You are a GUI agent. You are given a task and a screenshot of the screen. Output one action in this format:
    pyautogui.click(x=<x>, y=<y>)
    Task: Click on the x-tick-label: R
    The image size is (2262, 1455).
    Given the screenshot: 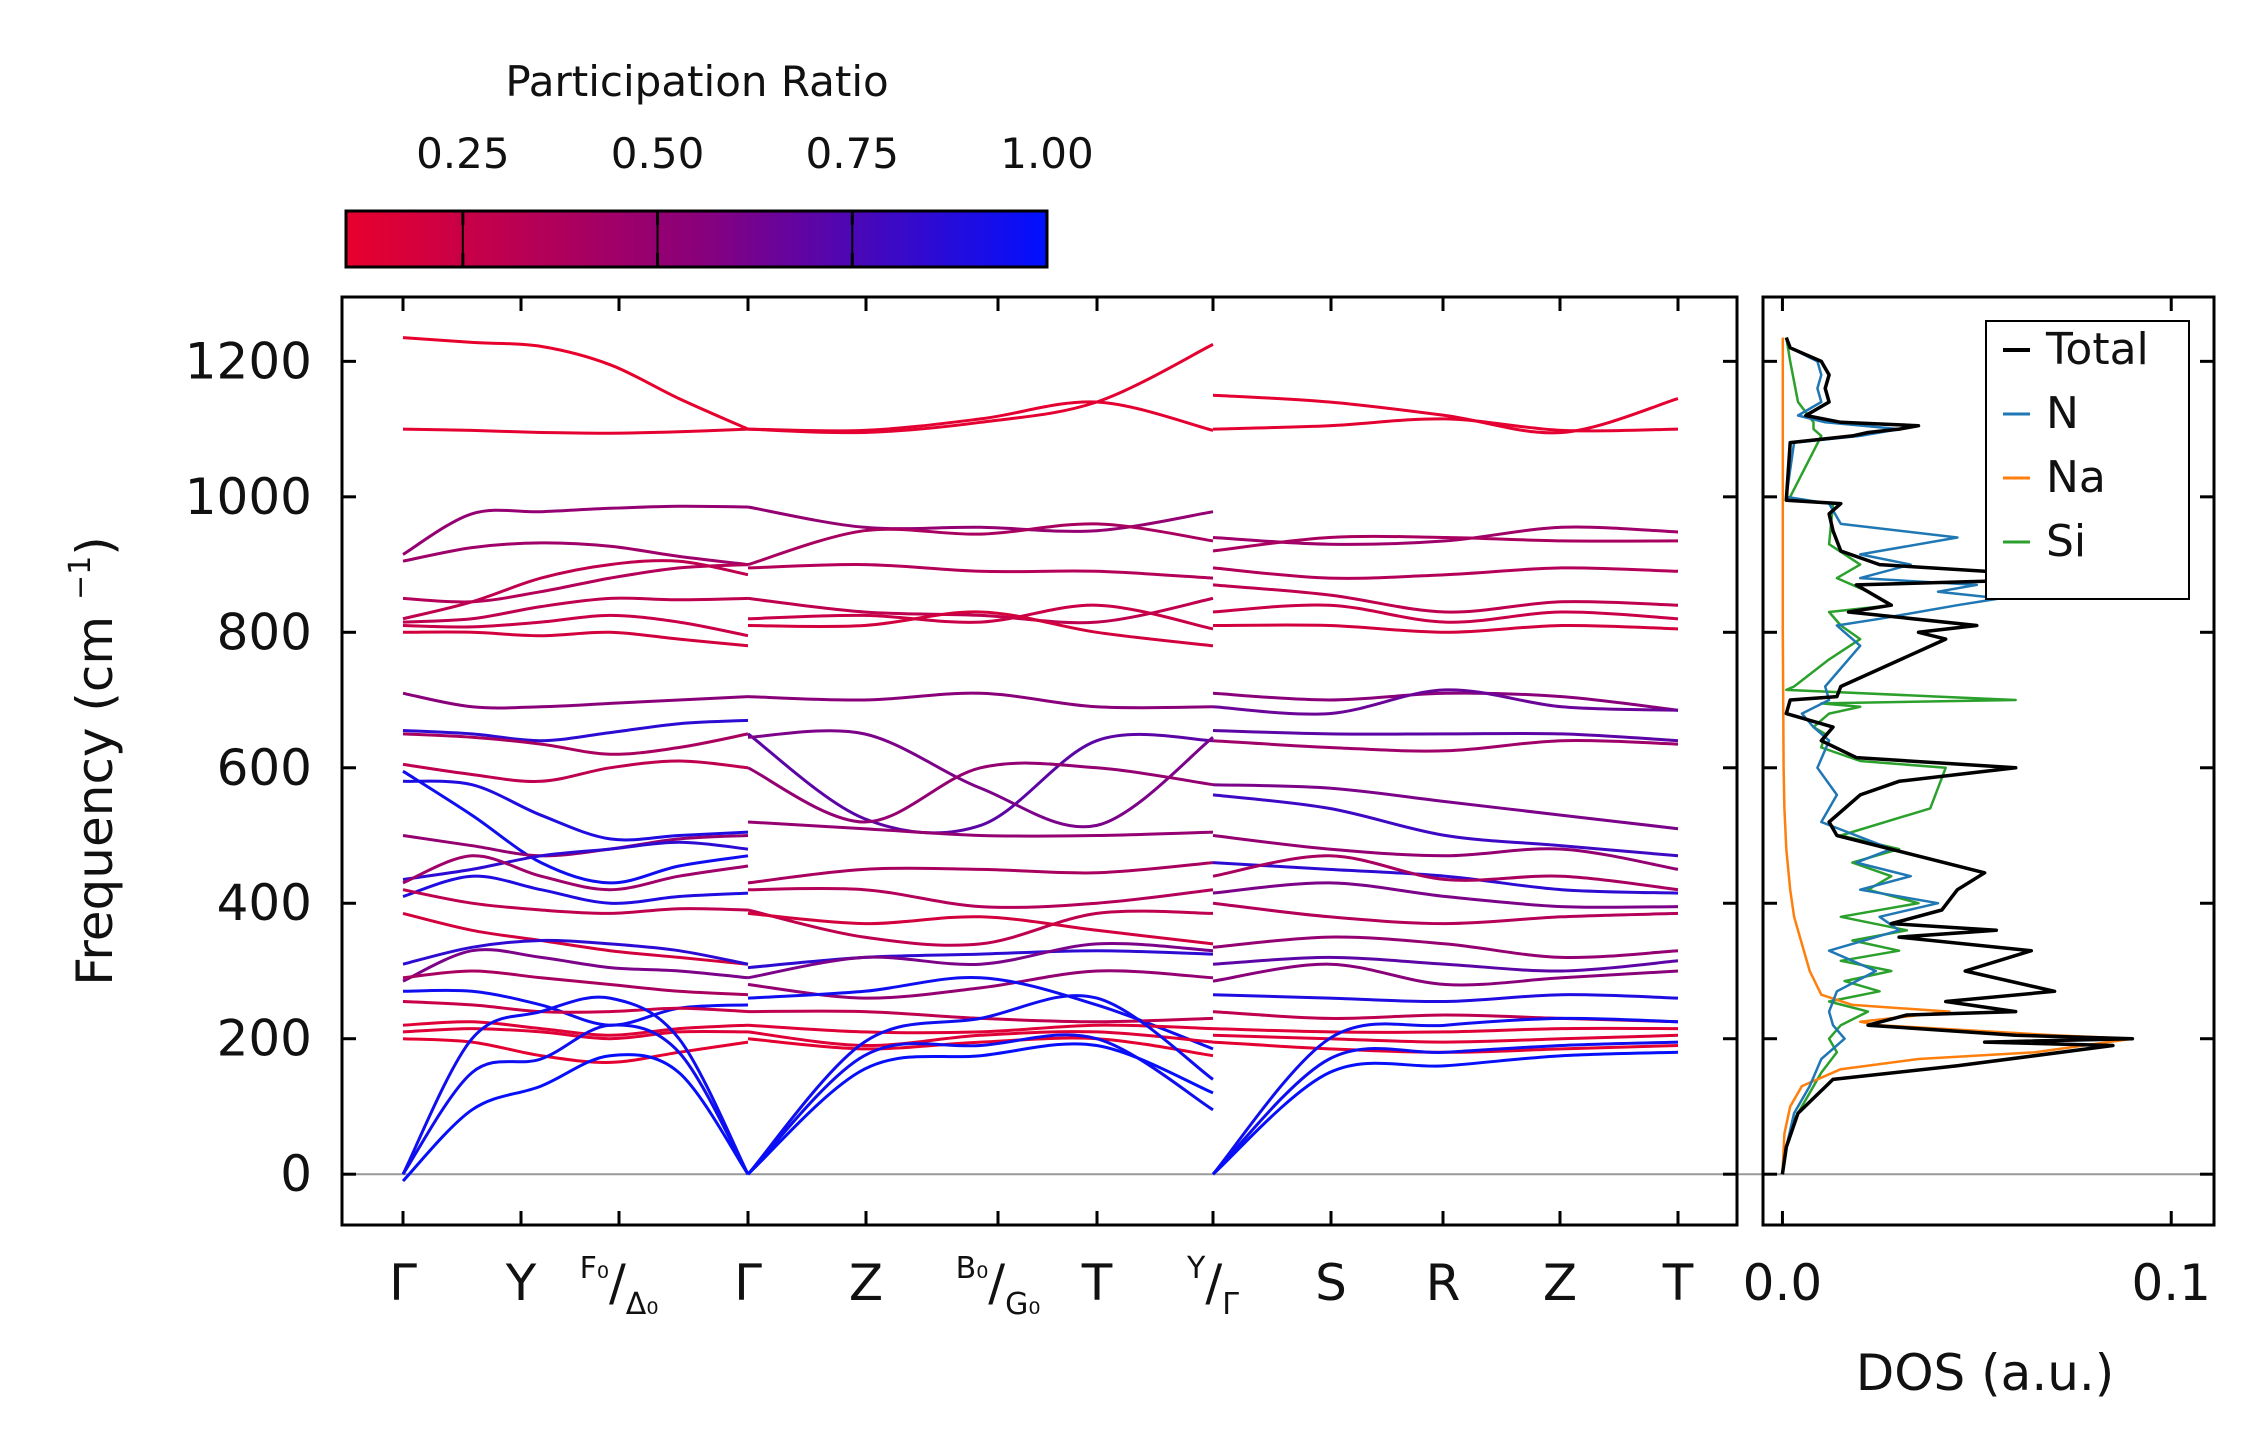 What is the action you would take?
    pyautogui.click(x=1443, y=1283)
    